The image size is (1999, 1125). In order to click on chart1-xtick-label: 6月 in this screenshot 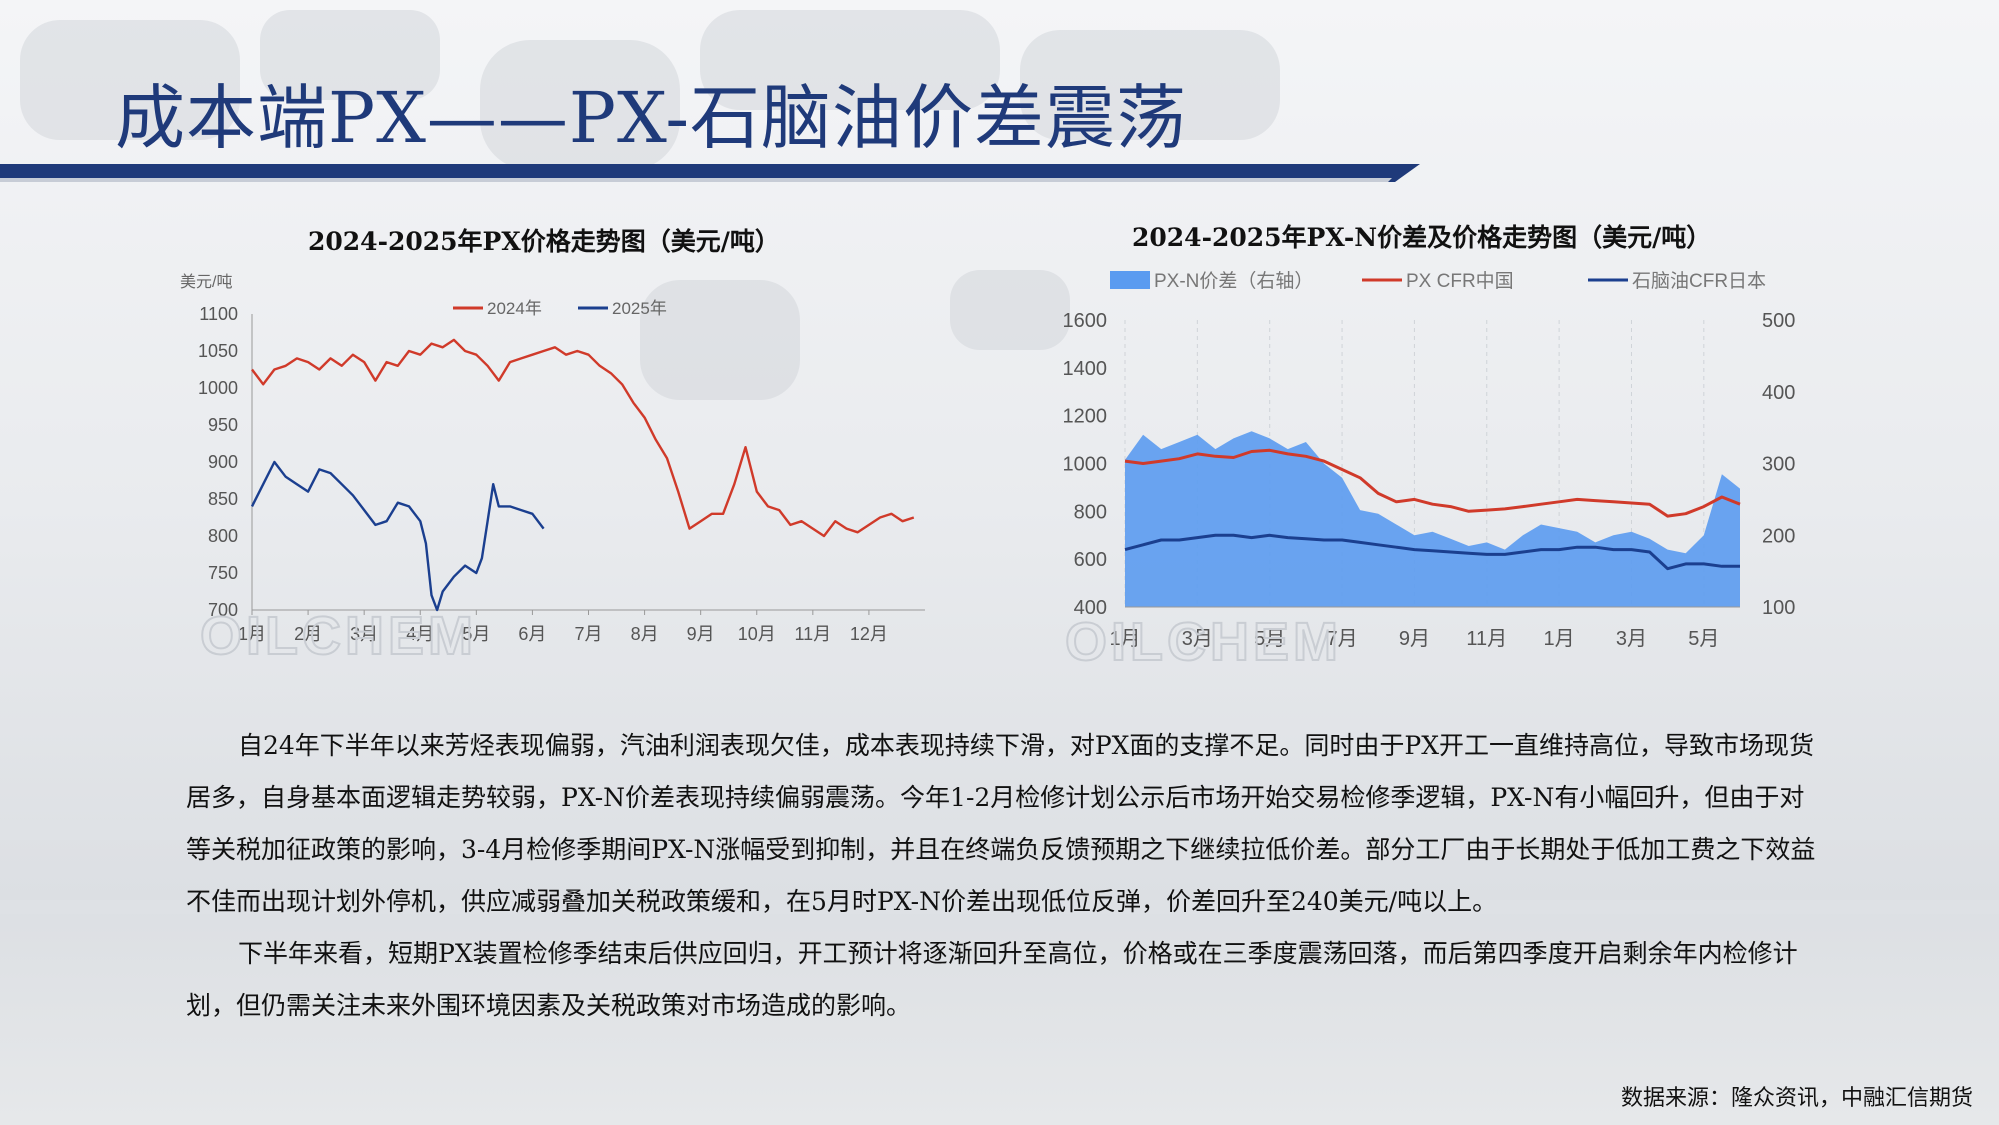, I will do `click(532, 634)`.